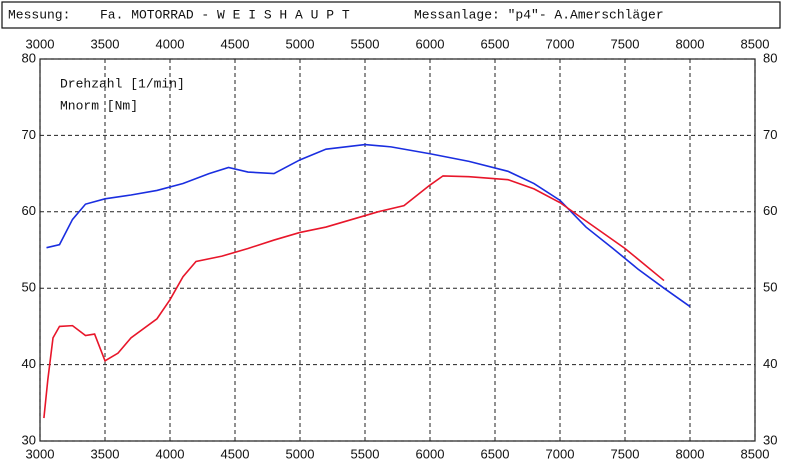  What do you see at coordinates (225, 14) in the screenshot?
I see `header-title: Fa. MOTORRAD - W E I S H A U P T` at bounding box center [225, 14].